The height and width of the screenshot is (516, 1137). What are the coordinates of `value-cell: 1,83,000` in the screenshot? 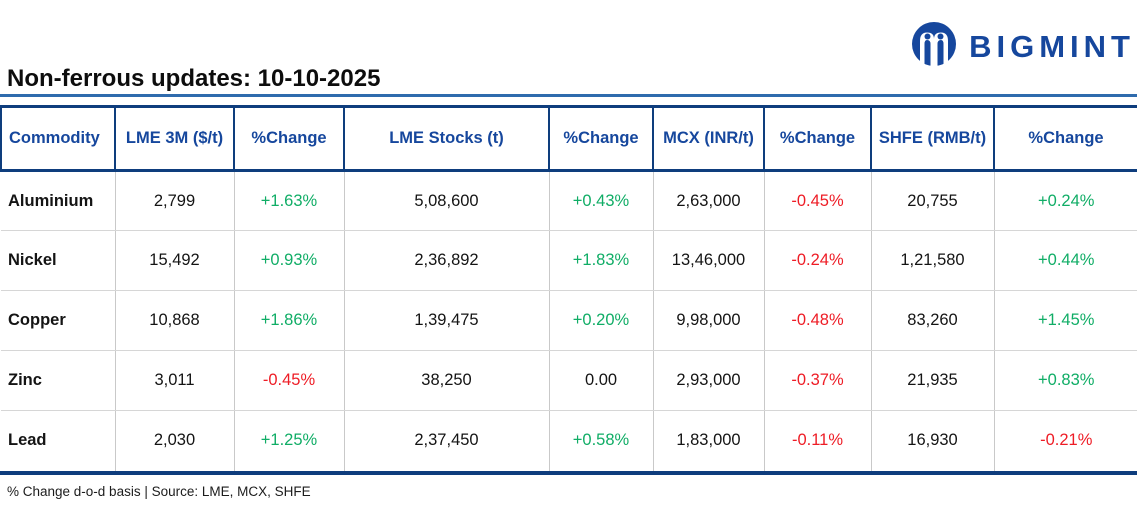 It's located at (709, 440).